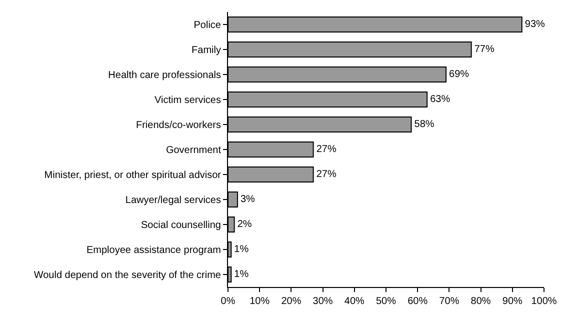 Image resolution: width=576 pixels, height=325 pixels. Describe the element at coordinates (354, 301) in the screenshot. I see `x-tick-label: 40%` at that location.